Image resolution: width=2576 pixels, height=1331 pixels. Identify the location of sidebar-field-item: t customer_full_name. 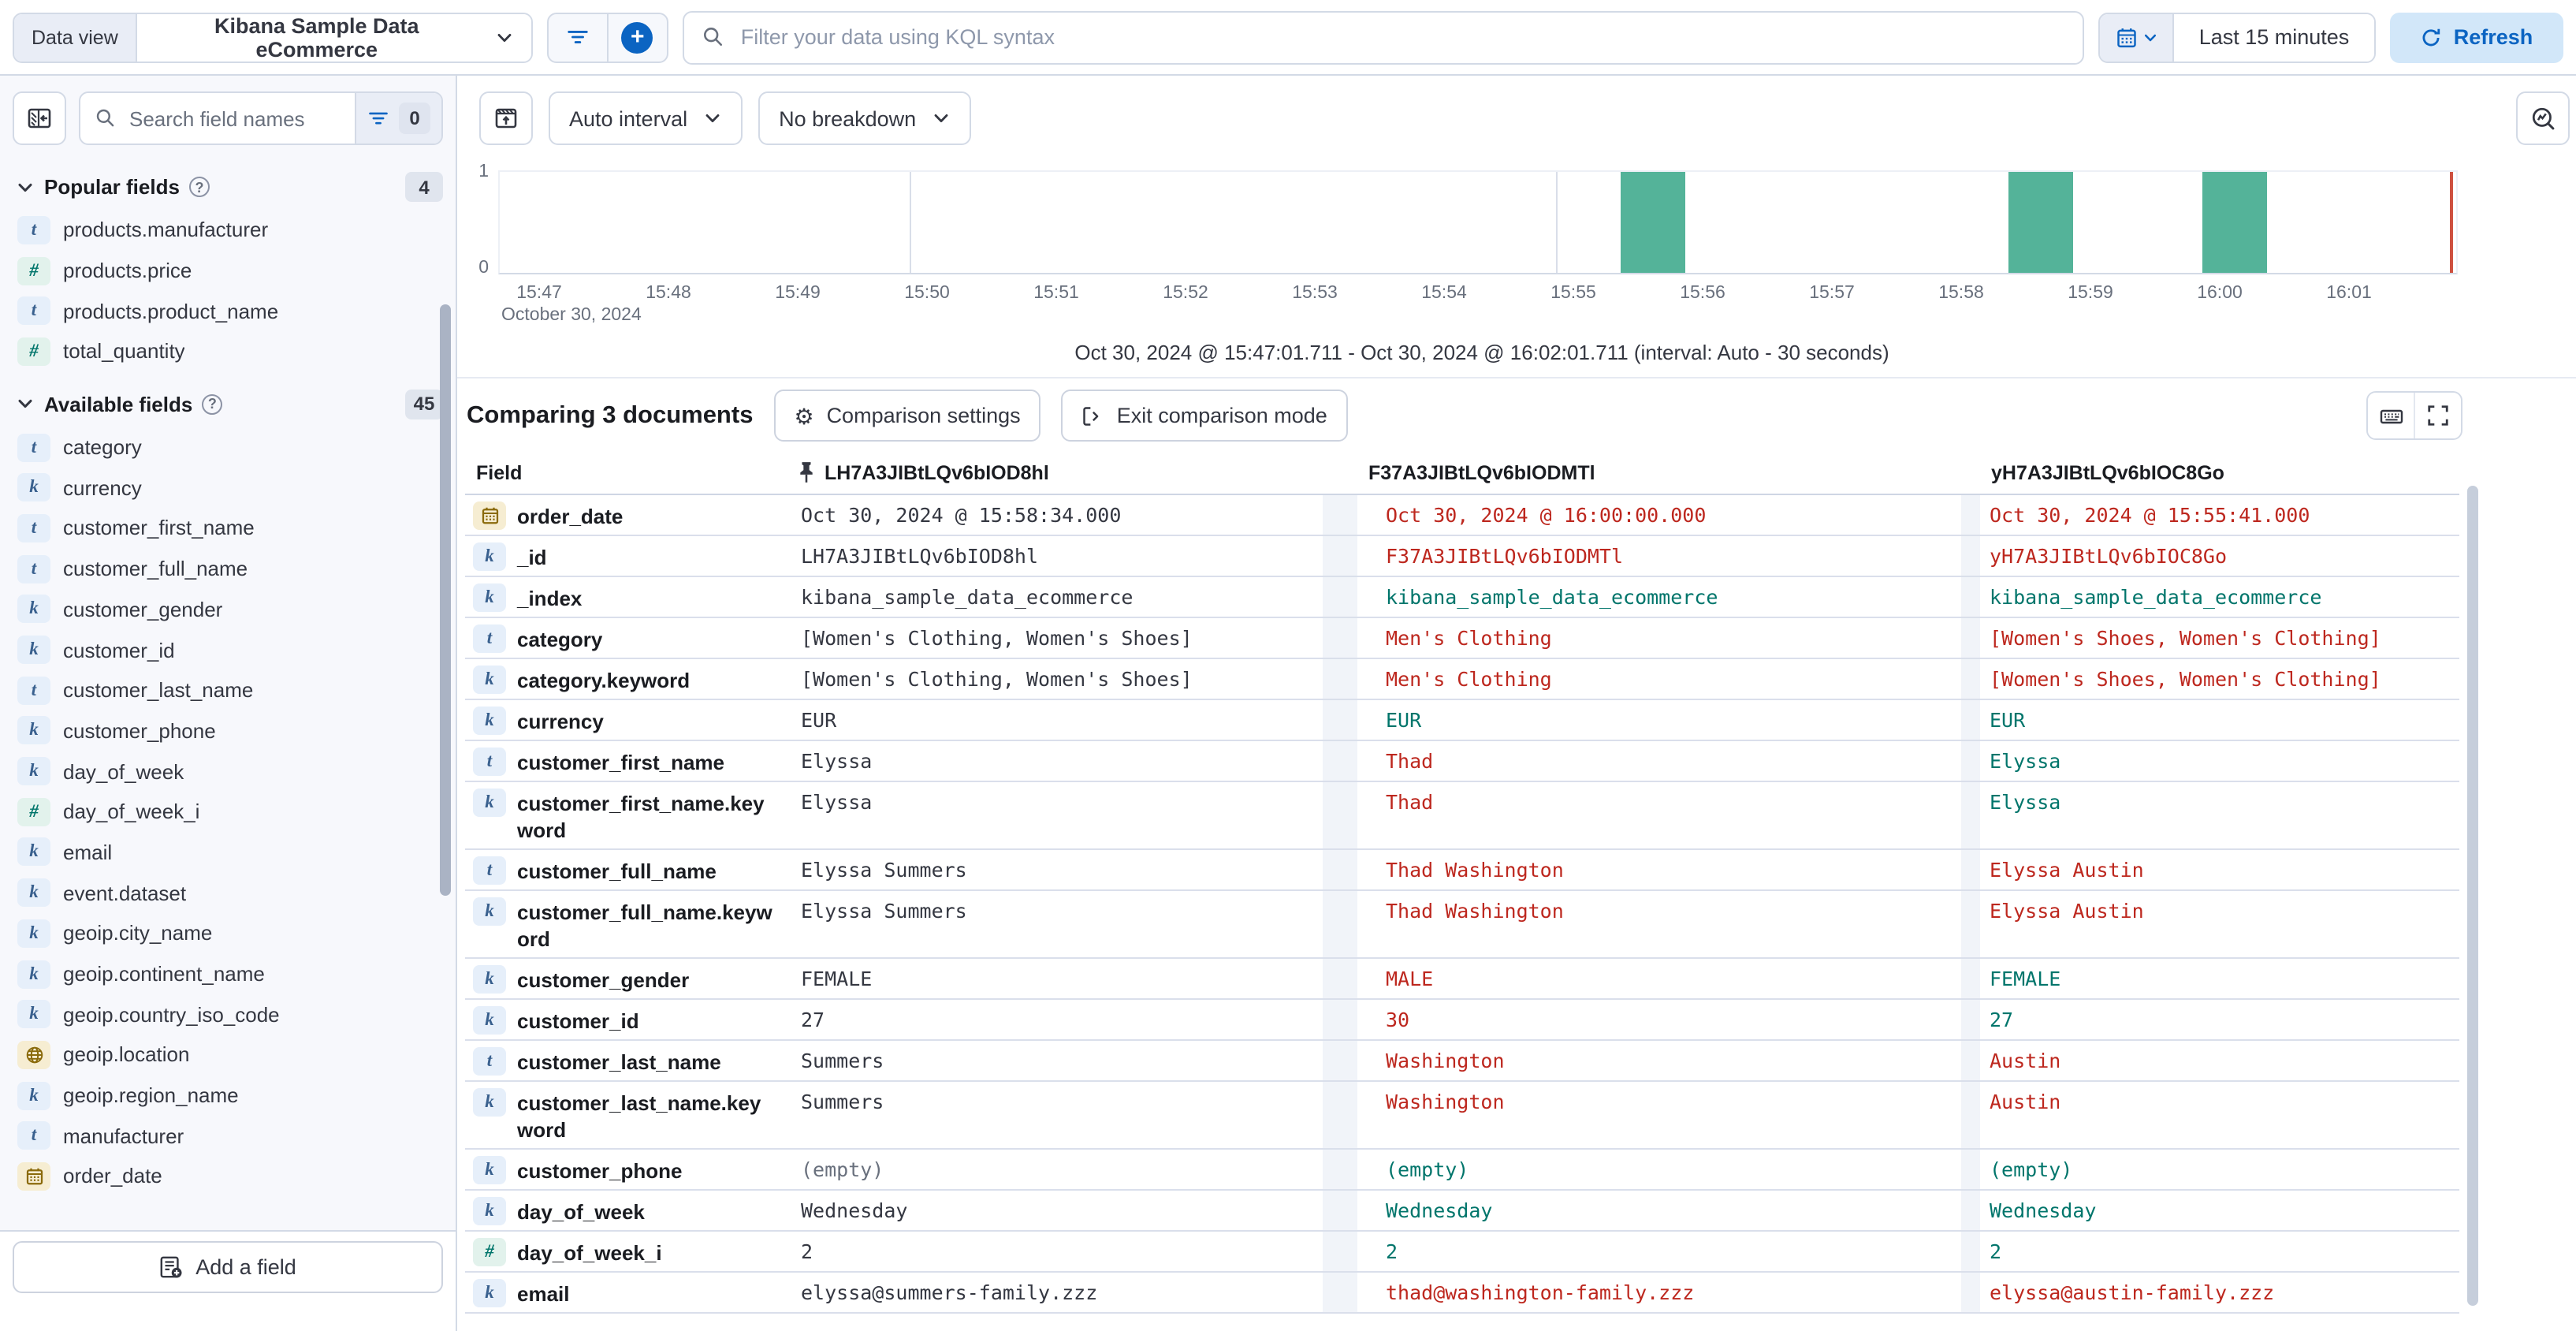
(228, 569).